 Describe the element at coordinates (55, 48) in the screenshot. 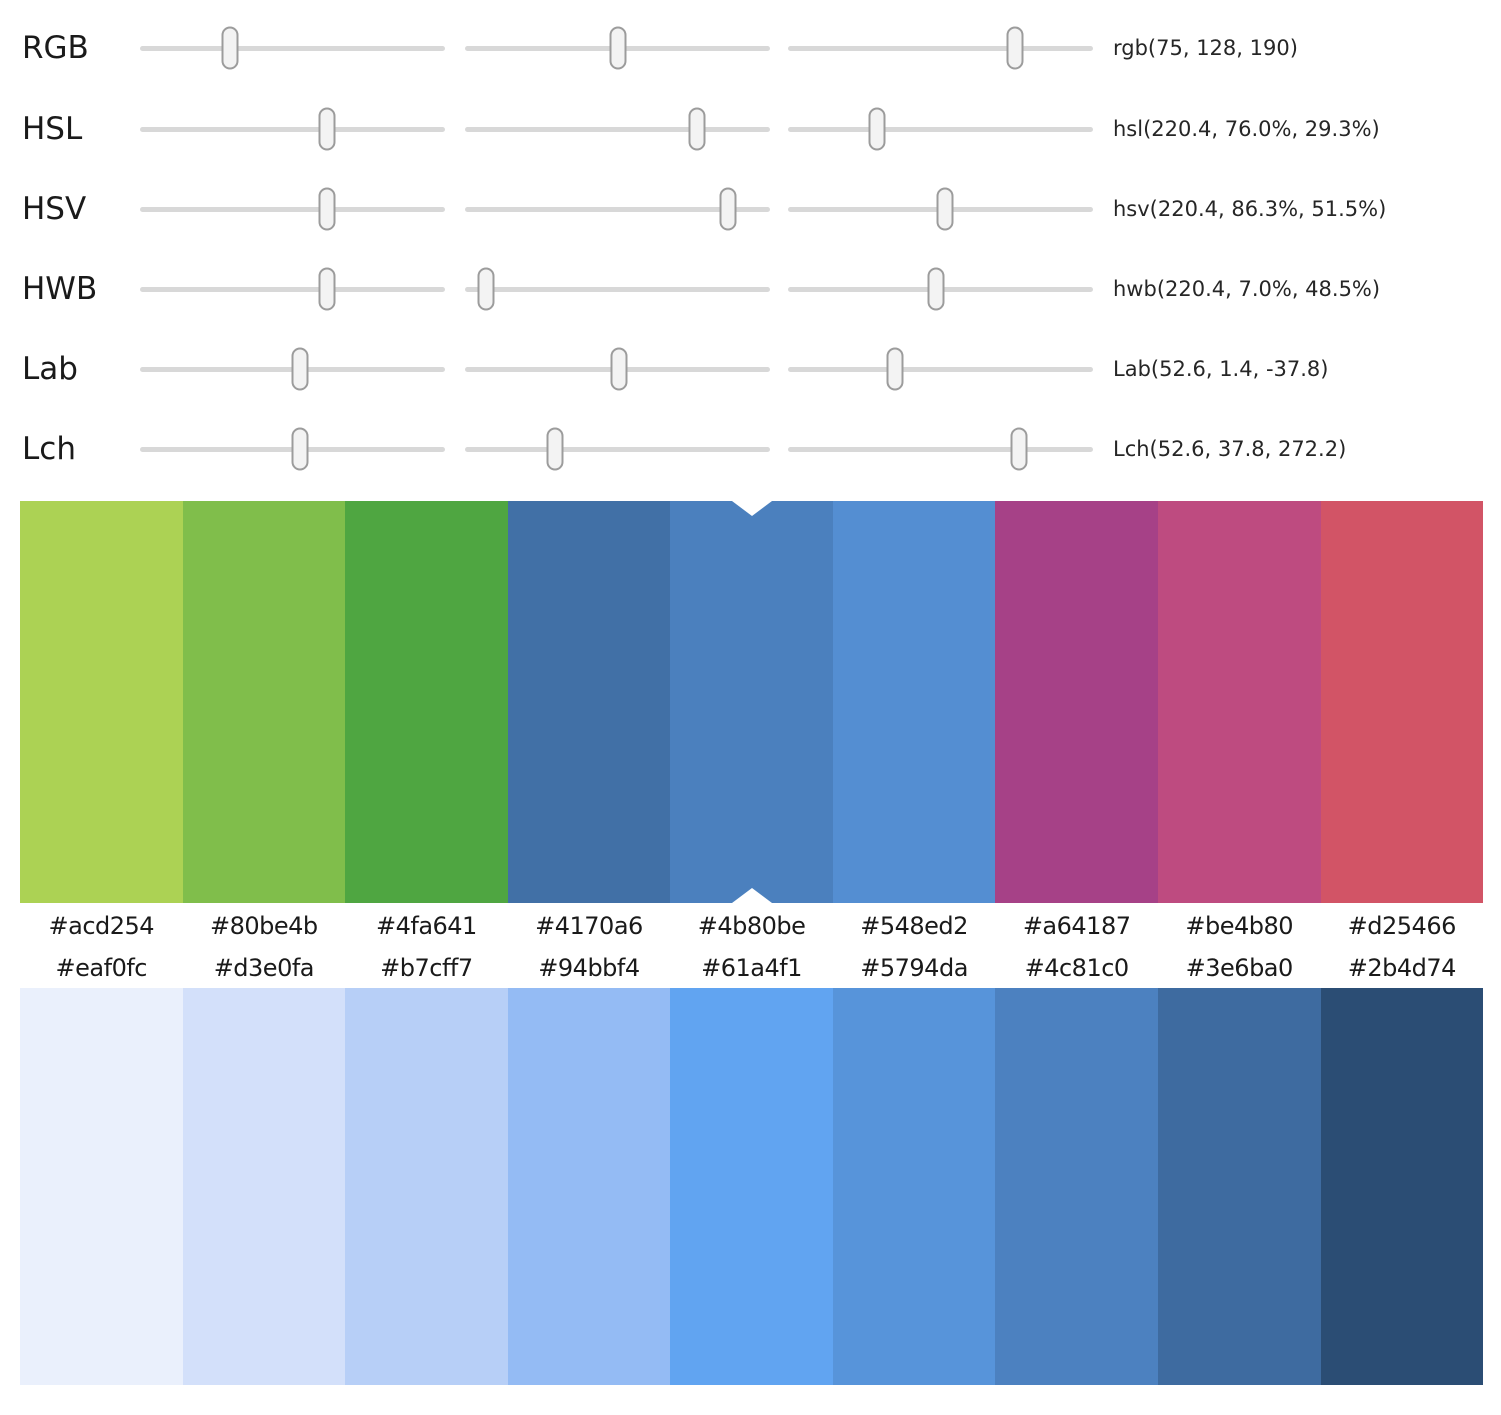

I see `colorspace-label: RGB` at that location.